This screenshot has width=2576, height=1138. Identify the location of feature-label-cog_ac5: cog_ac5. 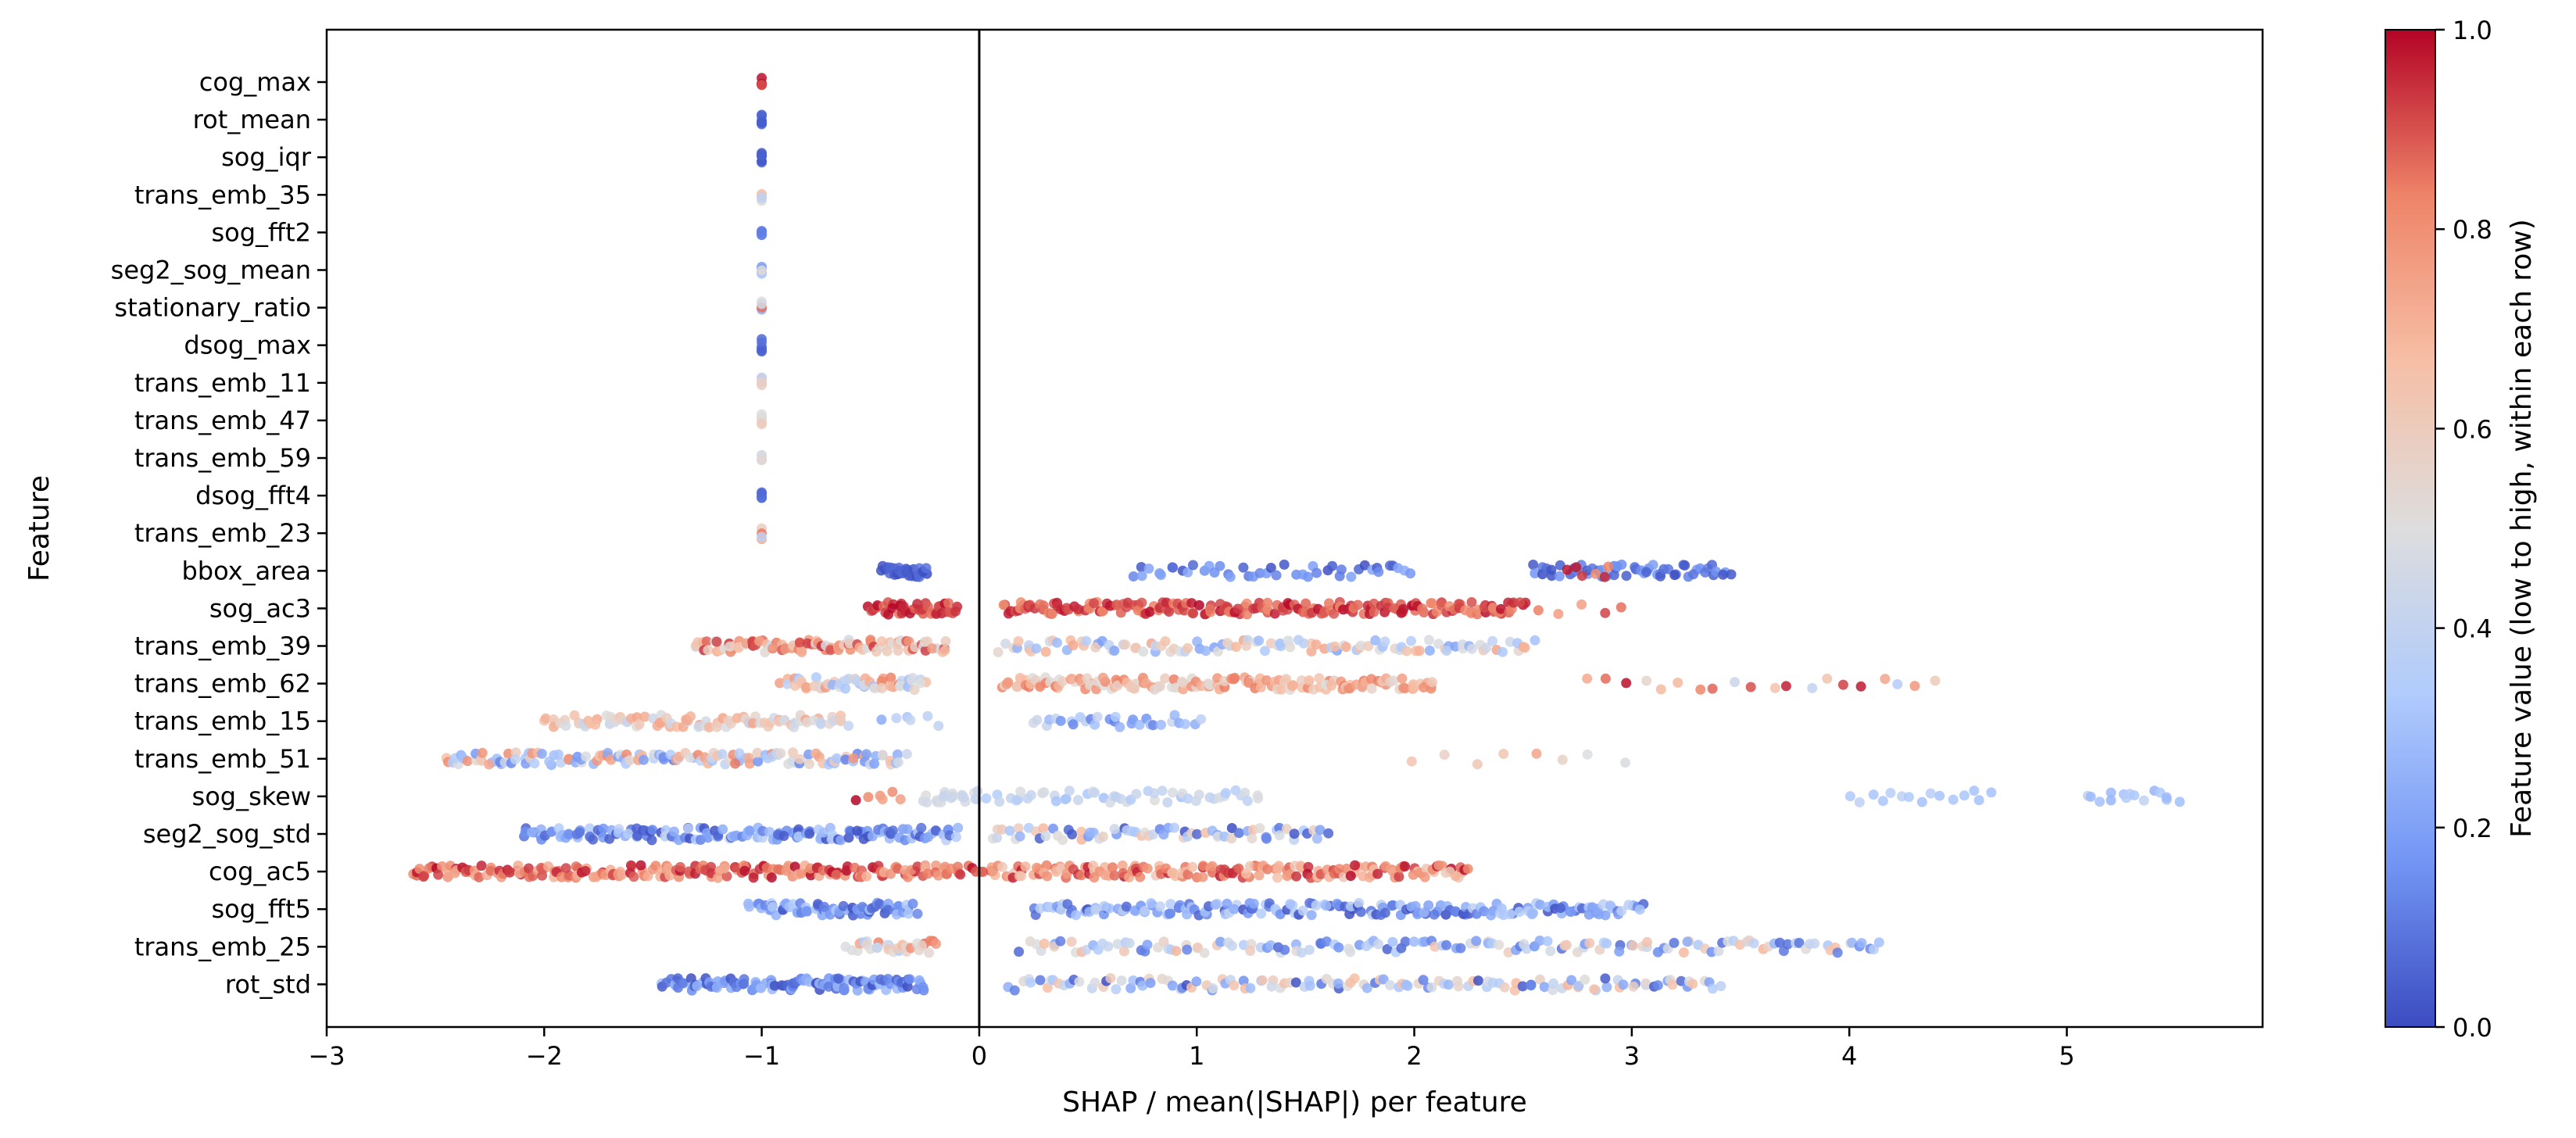
(260, 872).